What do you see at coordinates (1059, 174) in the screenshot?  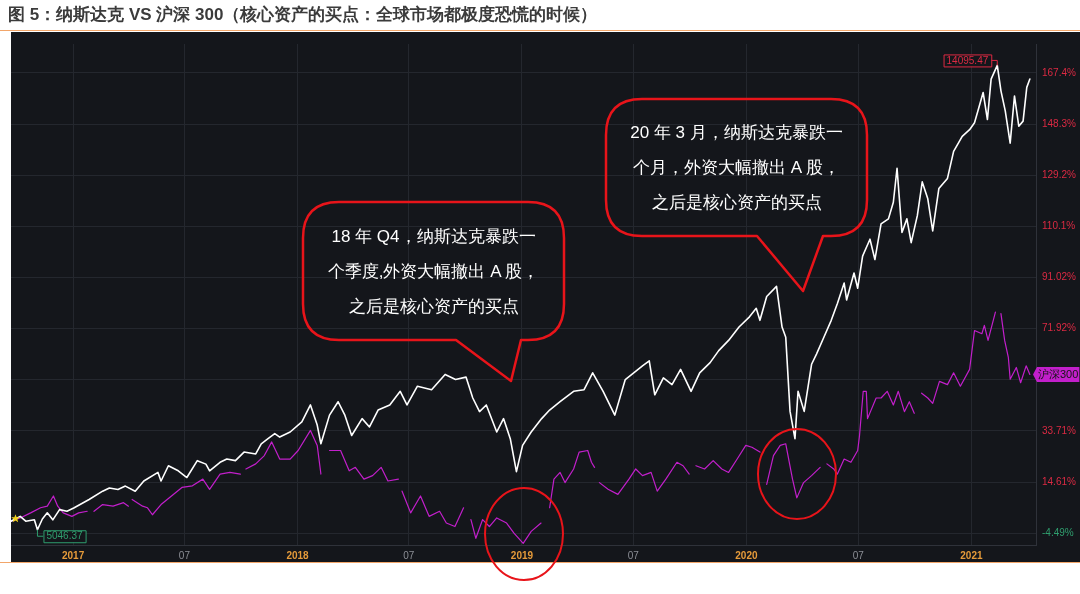 I see `y-tick-label: 129.2%` at bounding box center [1059, 174].